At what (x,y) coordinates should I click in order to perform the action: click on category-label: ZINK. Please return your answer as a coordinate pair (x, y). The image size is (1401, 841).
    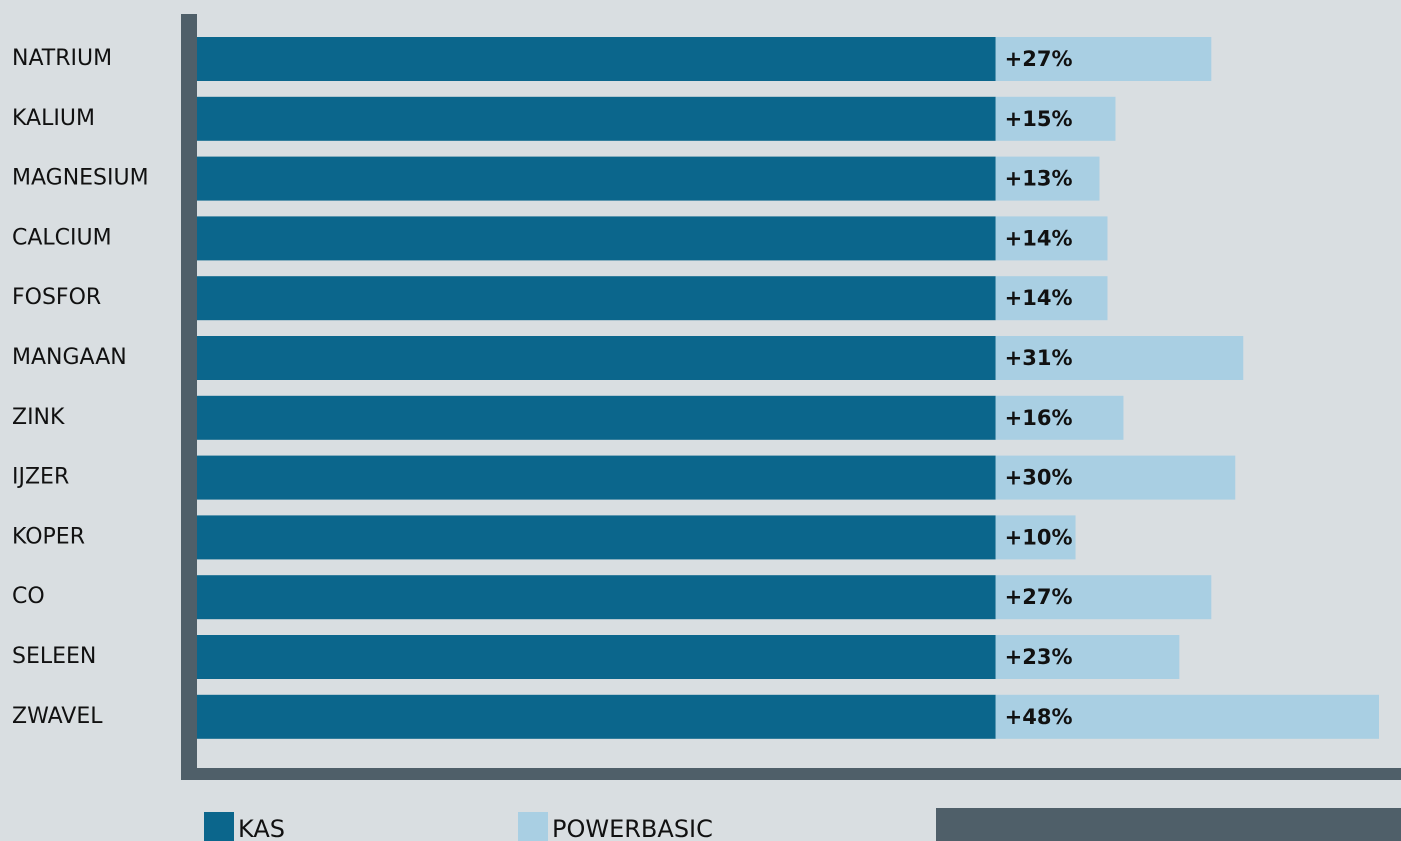
    Looking at the image, I should click on (38, 417).